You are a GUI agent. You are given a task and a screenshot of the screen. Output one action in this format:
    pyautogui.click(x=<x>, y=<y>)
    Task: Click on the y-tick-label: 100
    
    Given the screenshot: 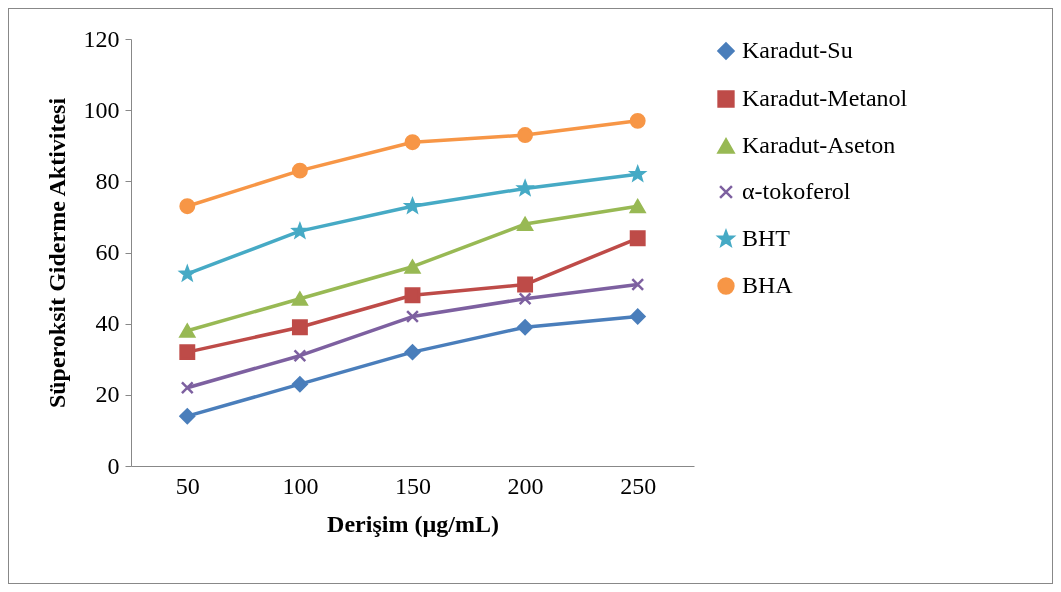 What is the action you would take?
    pyautogui.click(x=101, y=109)
    